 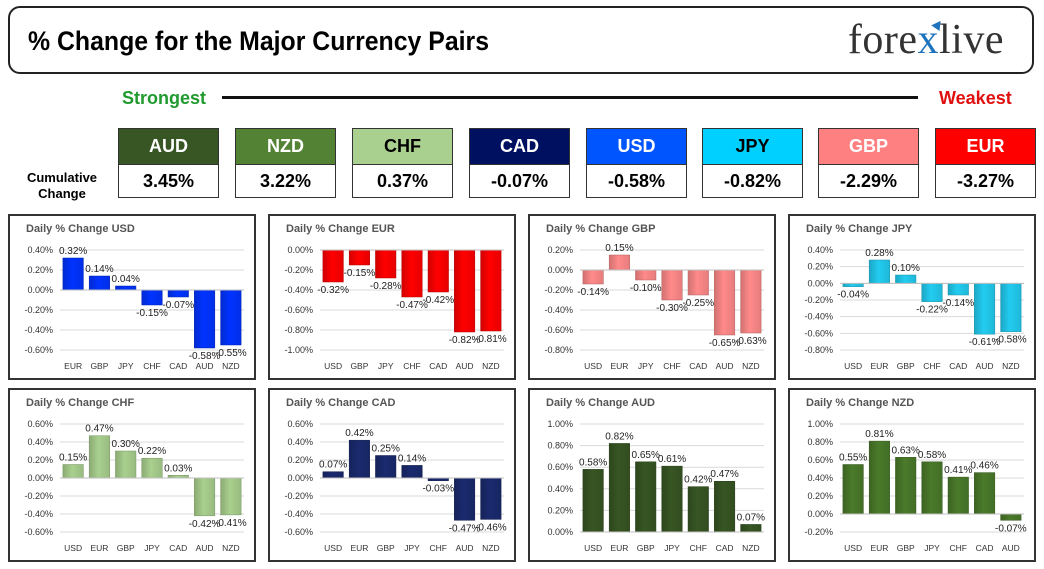 What do you see at coordinates (412, 305) in the screenshot?
I see `data-label: -0.47%` at bounding box center [412, 305].